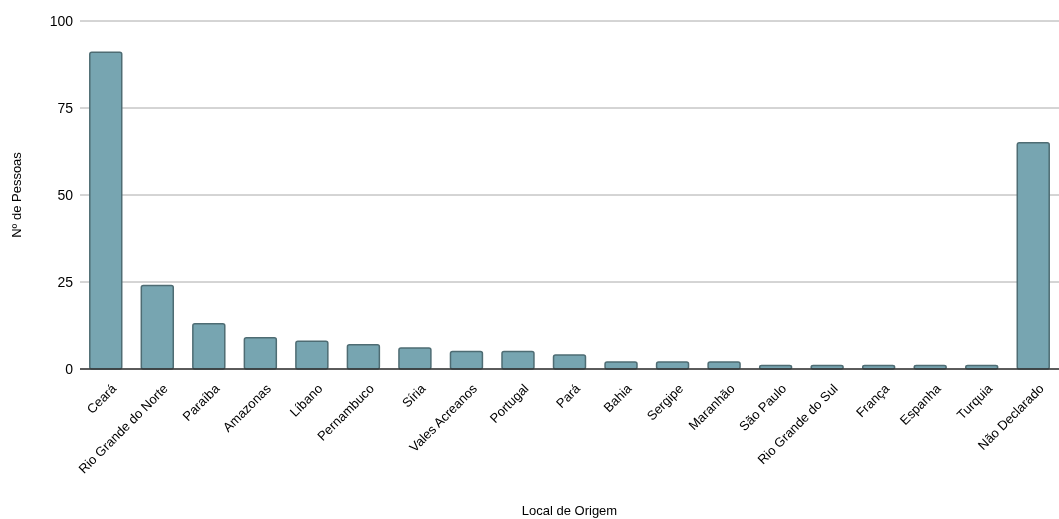 The width and height of the screenshot is (1059, 519). I want to click on y-tick-label: 100, so click(61, 20).